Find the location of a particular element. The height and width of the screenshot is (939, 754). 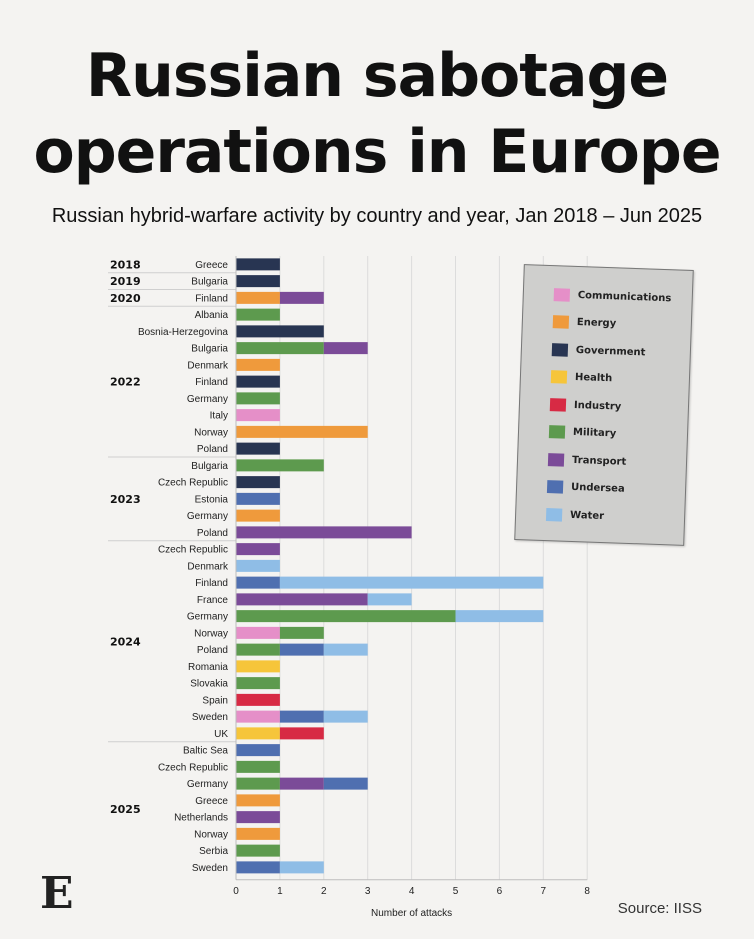

country-label: Albania is located at coordinates (212, 315).